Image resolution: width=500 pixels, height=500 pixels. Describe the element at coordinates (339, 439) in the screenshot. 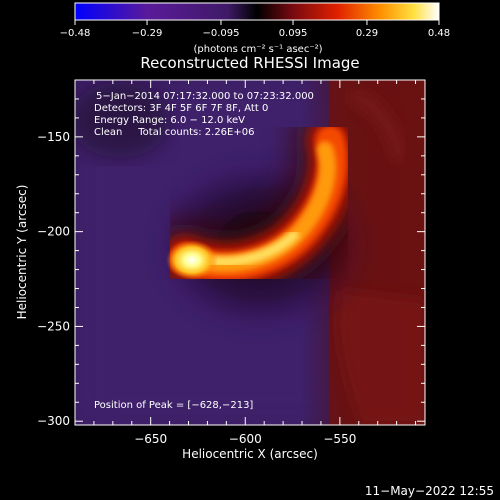

I see `x-tick-label: −550` at that location.